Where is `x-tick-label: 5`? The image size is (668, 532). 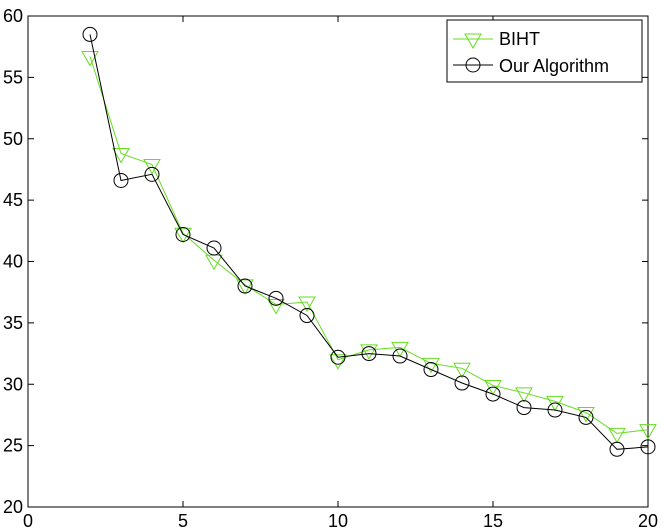
x-tick-label: 5 is located at coordinates (183, 521).